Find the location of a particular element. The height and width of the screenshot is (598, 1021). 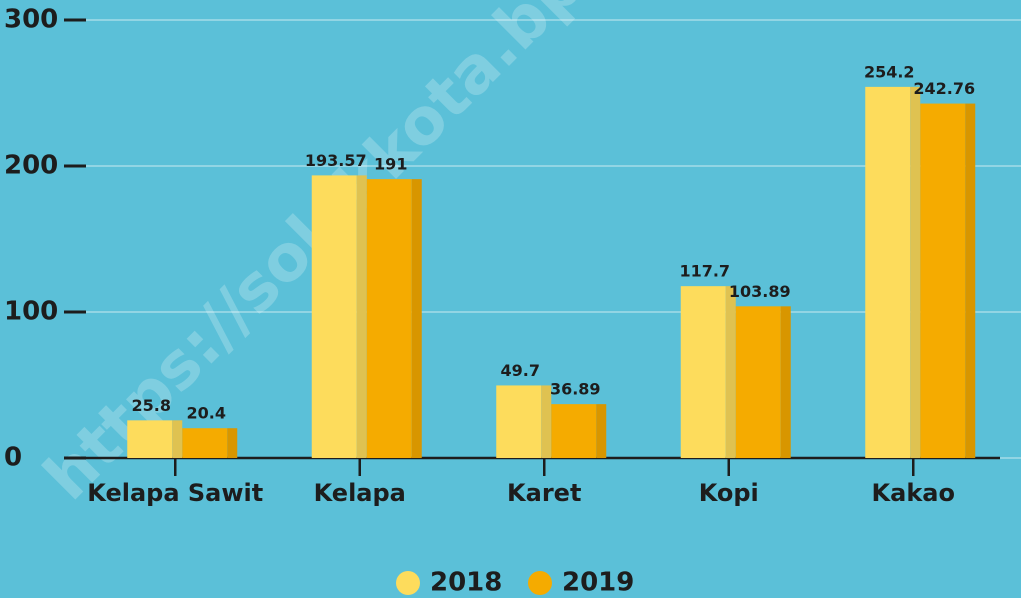

legend-label: 2018 is located at coordinates (466, 583).